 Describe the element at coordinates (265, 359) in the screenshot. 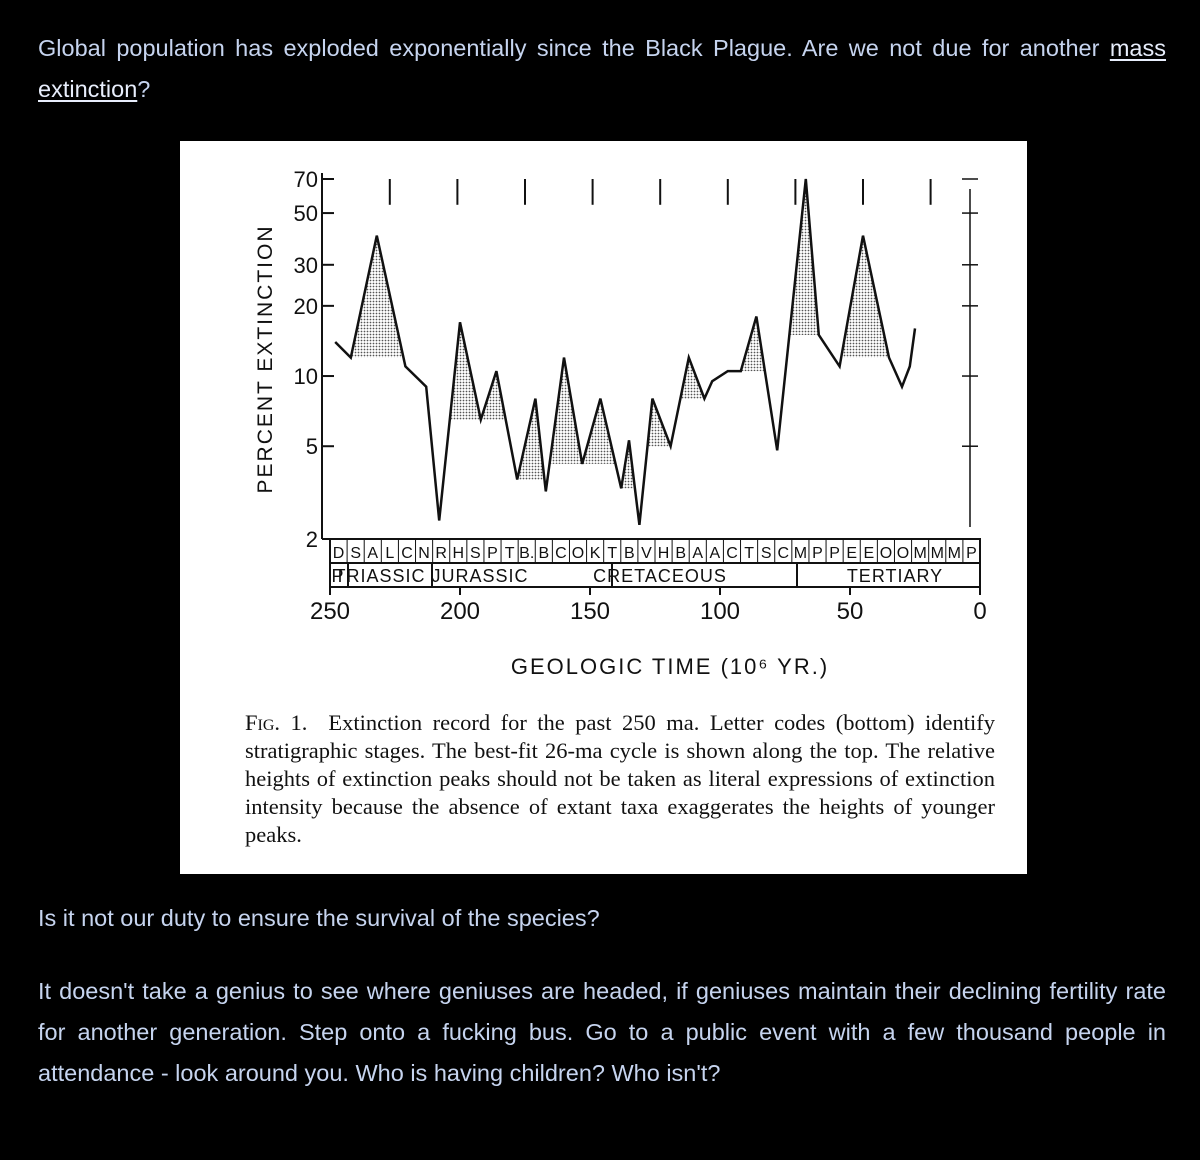

I see `y-axis-title: PERCENT EXTINCTION` at that location.